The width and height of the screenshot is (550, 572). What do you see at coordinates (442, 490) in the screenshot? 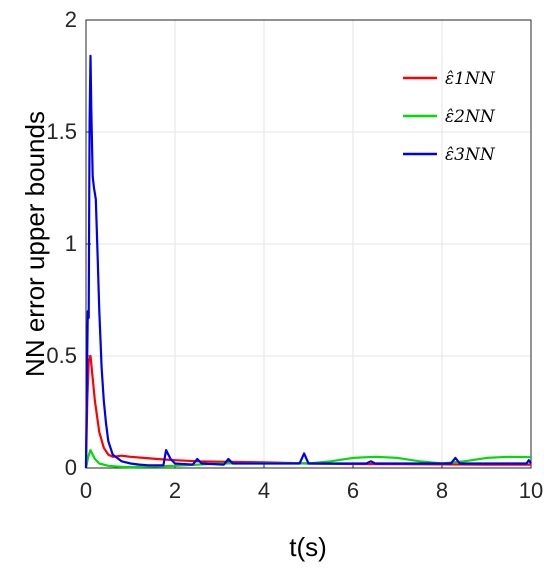
I see `x-tick-label: 8` at bounding box center [442, 490].